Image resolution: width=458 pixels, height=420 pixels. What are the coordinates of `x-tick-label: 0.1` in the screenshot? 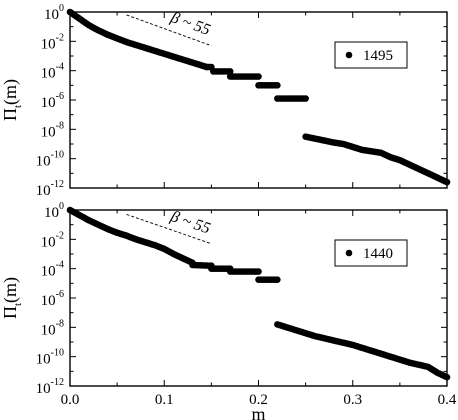 It's located at (164, 400).